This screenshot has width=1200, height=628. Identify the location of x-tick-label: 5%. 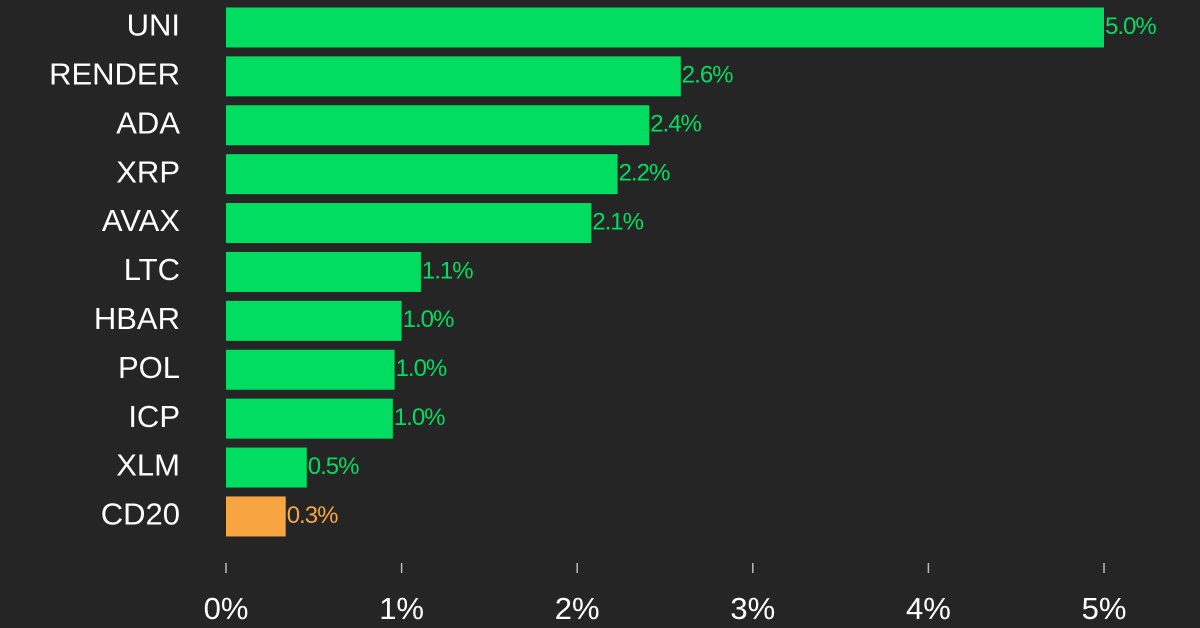
(1104, 608).